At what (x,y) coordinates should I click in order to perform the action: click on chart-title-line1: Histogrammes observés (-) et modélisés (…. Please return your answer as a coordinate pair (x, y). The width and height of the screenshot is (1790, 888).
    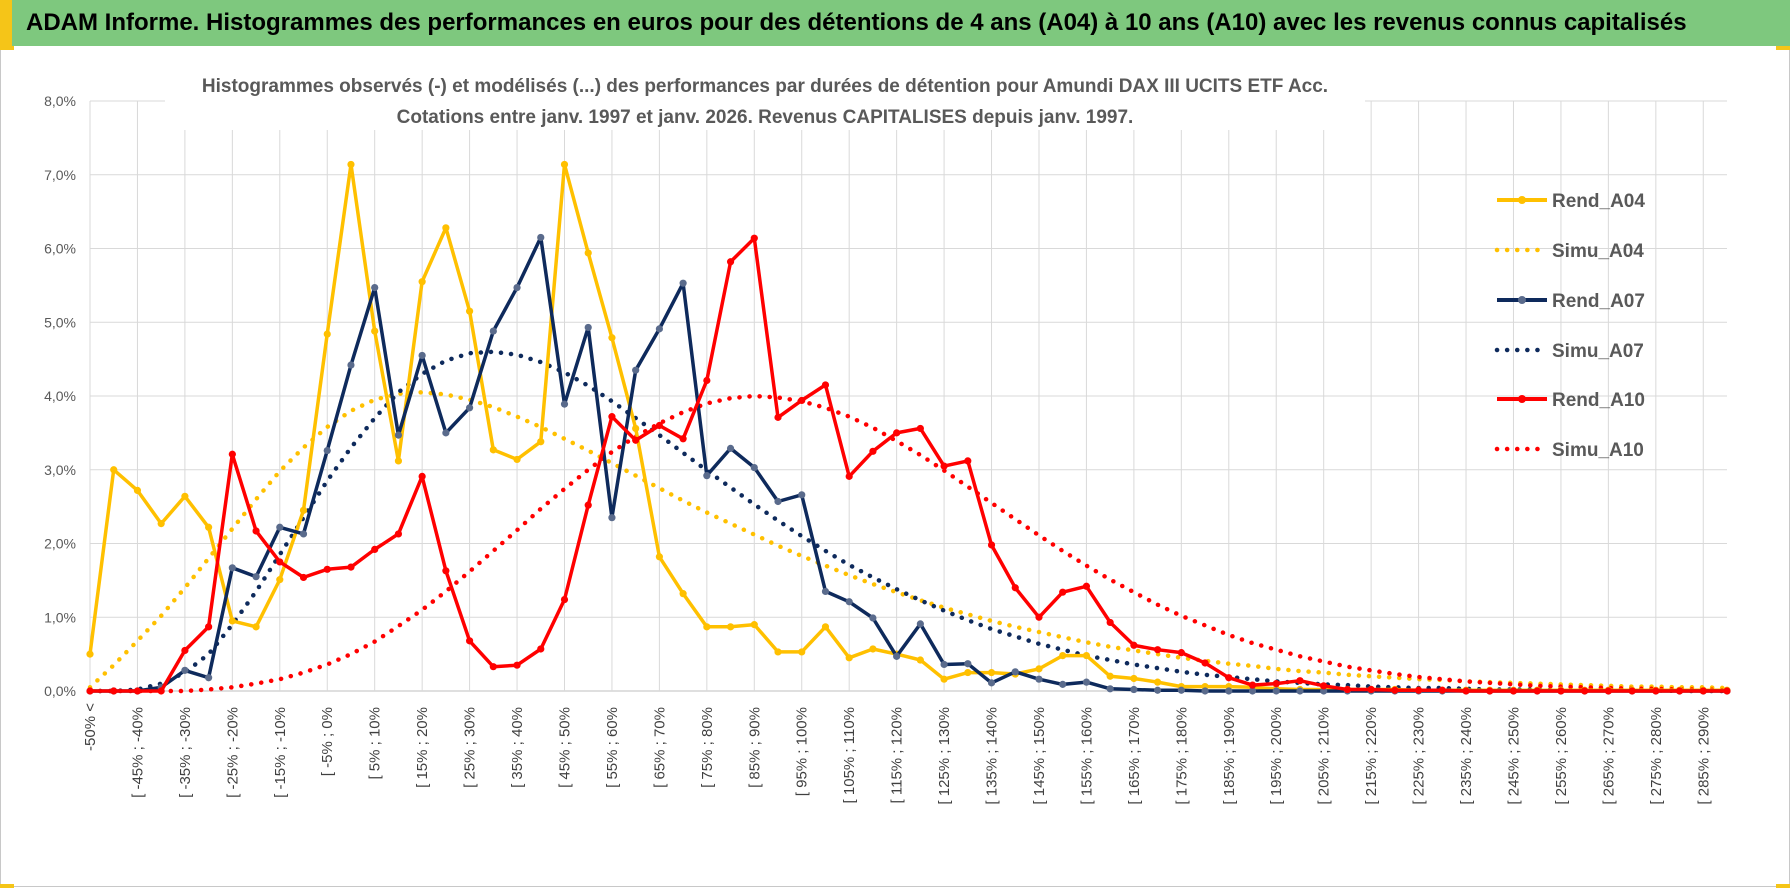
    Looking at the image, I should click on (765, 86).